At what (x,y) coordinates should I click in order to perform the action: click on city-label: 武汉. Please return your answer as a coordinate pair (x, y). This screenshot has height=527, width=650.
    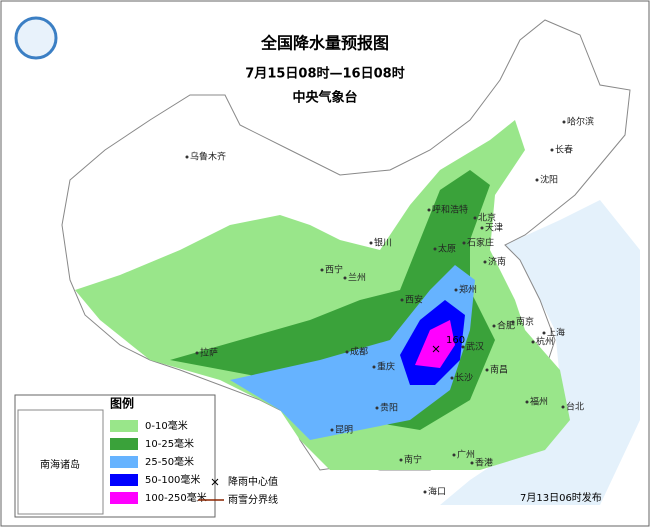
    Looking at the image, I should click on (475, 347).